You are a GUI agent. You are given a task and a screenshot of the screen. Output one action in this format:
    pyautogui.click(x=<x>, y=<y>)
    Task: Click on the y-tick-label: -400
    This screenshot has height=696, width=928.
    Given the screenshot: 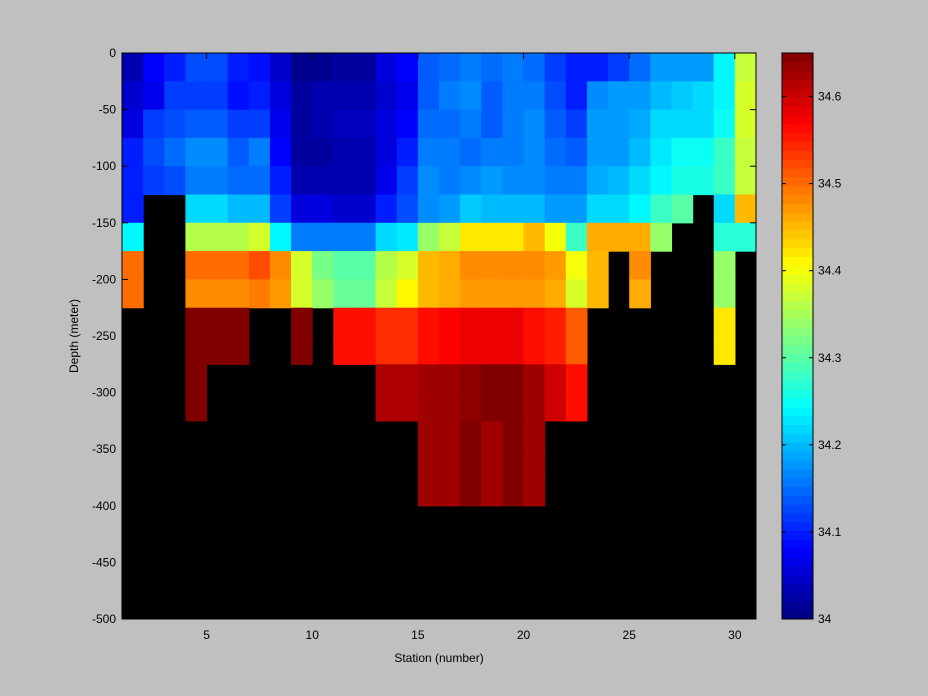 What is the action you would take?
    pyautogui.click(x=104, y=506)
    